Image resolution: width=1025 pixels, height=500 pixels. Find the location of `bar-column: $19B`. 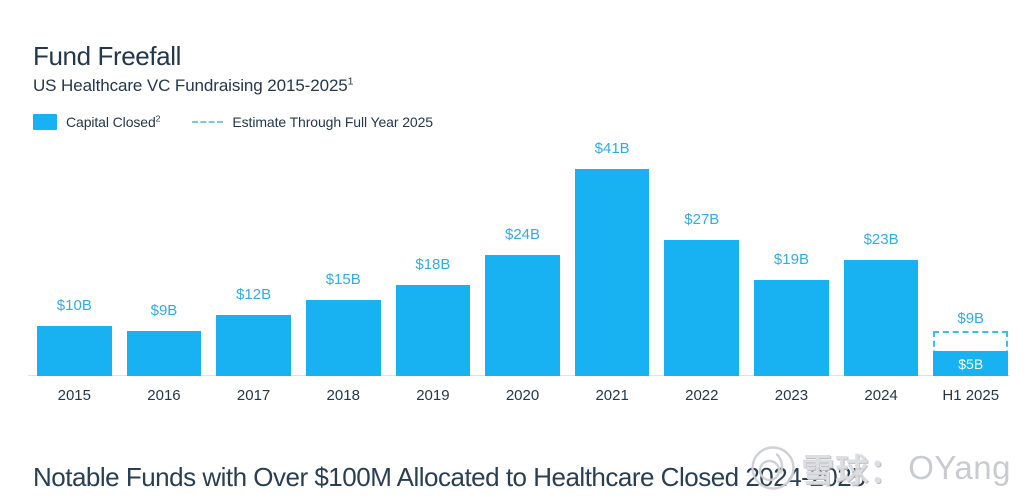

bar-column: $19B is located at coordinates (791, 313).